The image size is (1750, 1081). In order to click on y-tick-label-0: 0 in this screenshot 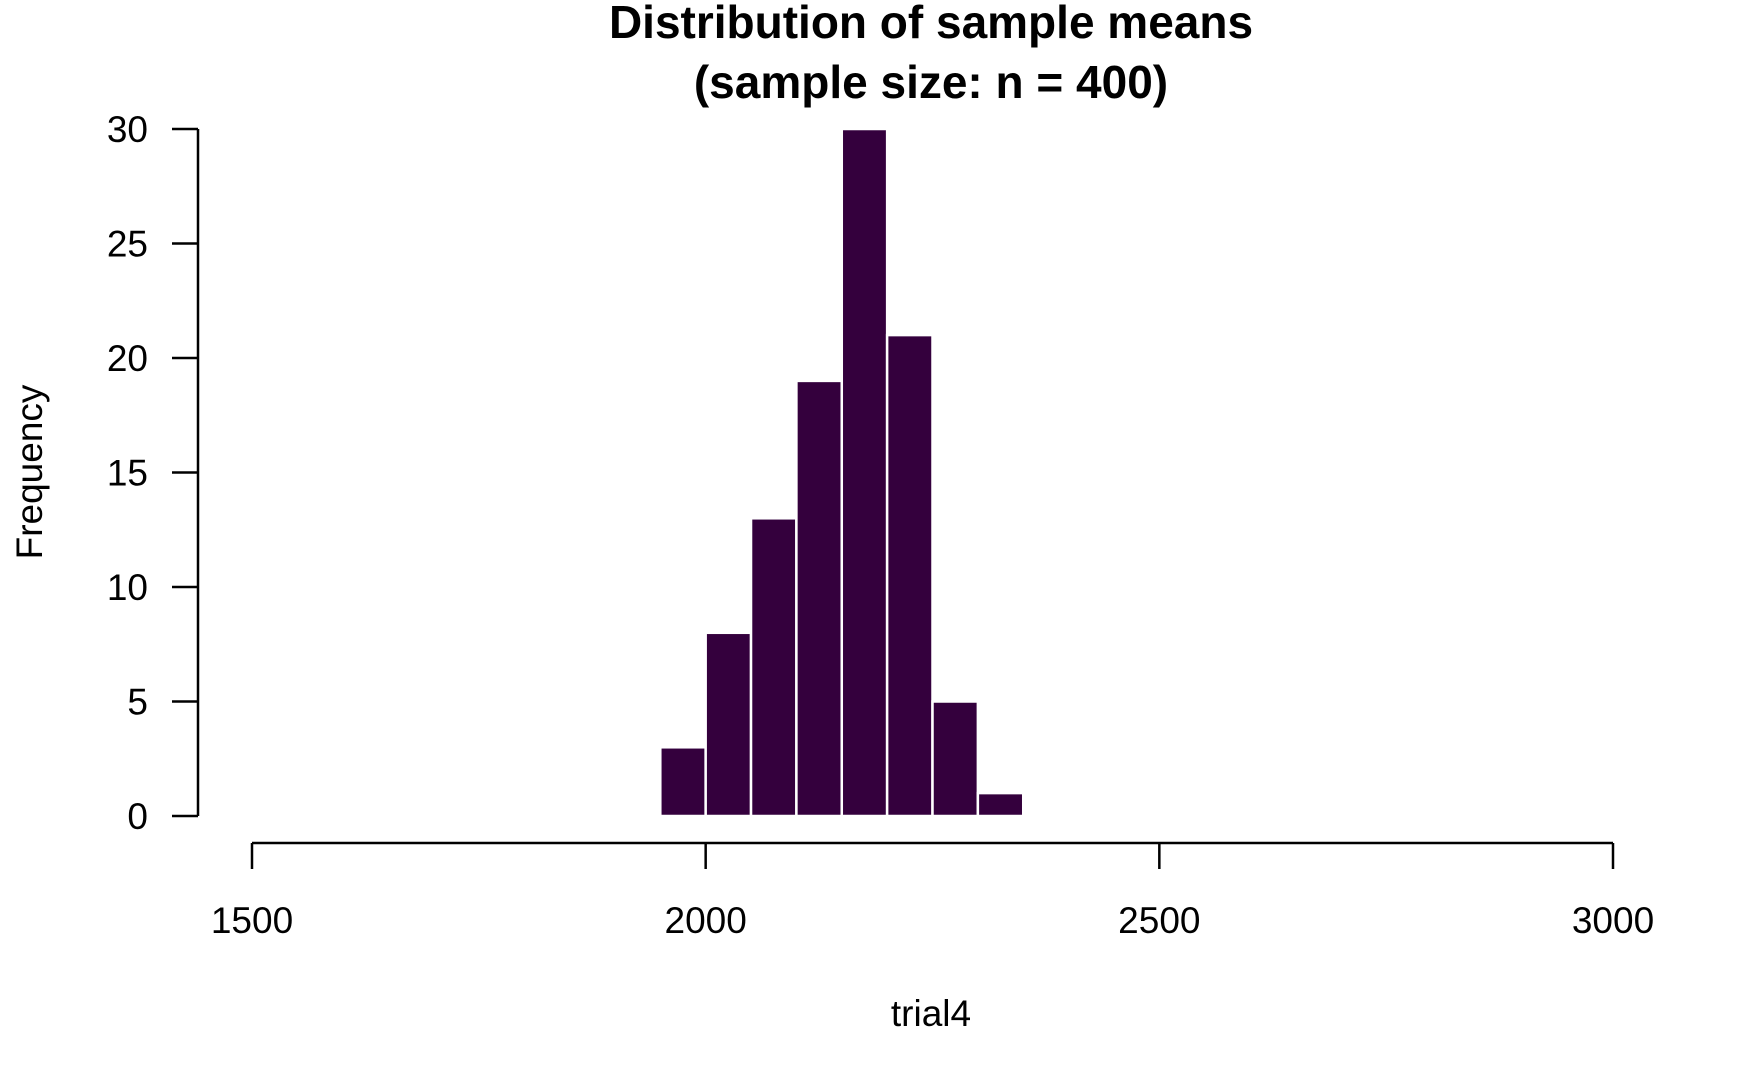, I will do `click(137, 816)`.